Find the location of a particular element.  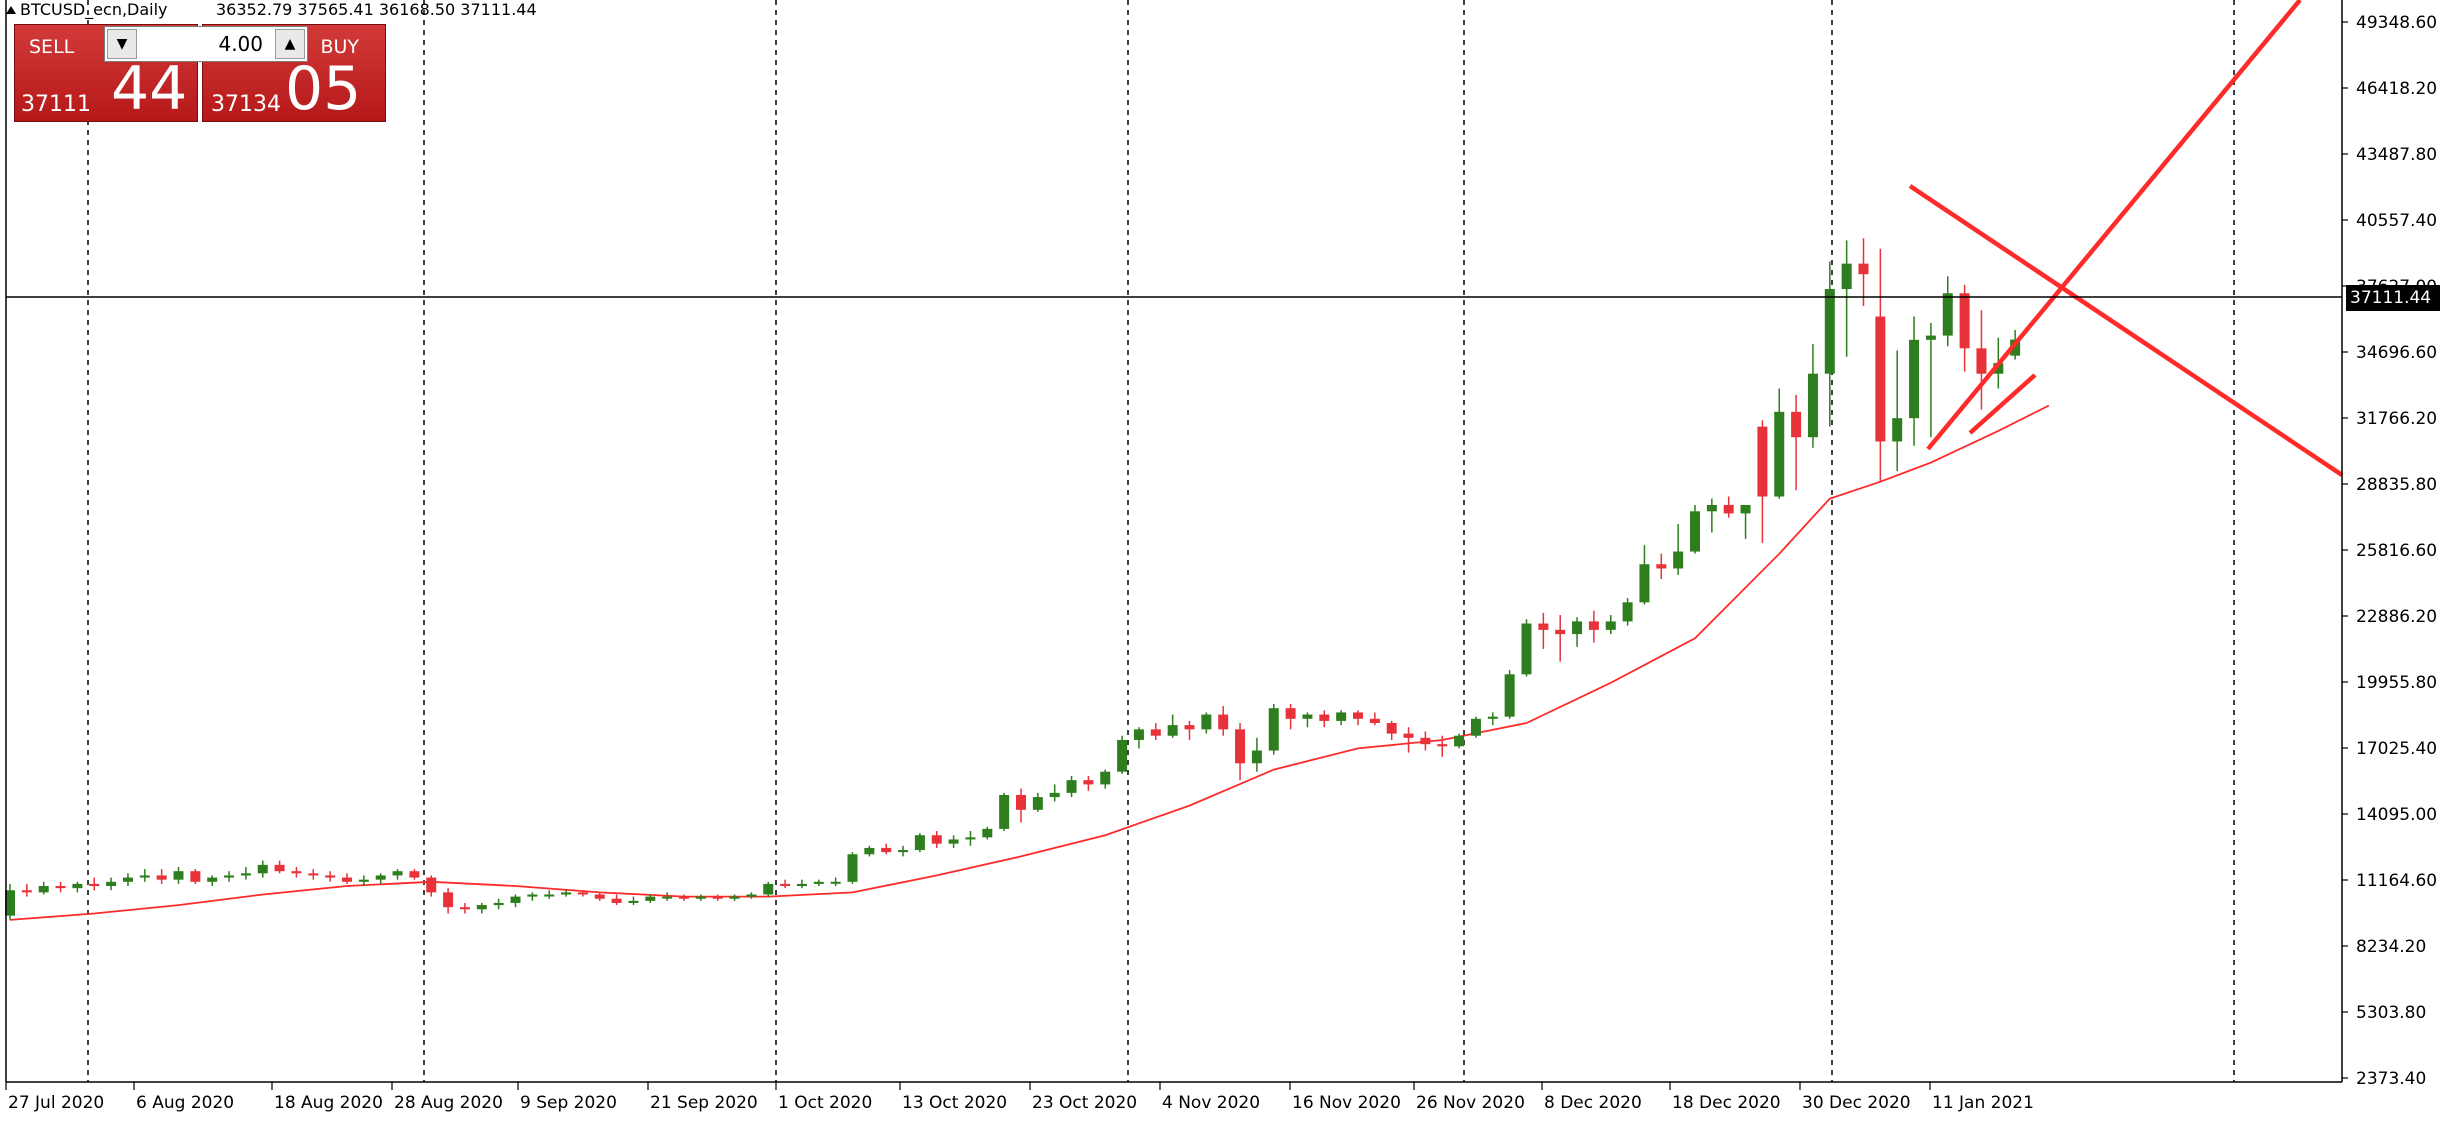

time-tick-label: 11 Jan 2021 is located at coordinates (1983, 1103).